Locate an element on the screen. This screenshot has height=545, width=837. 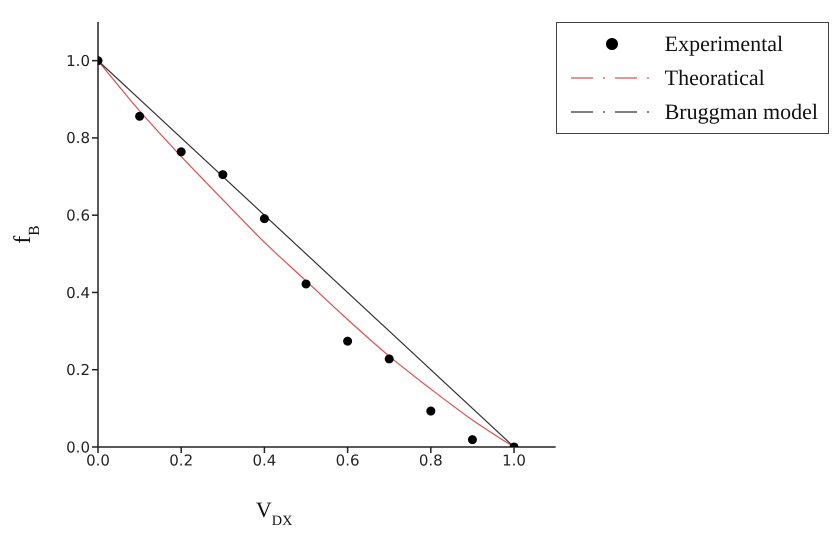
y-tick-label: 1.0 is located at coordinates (78, 61).